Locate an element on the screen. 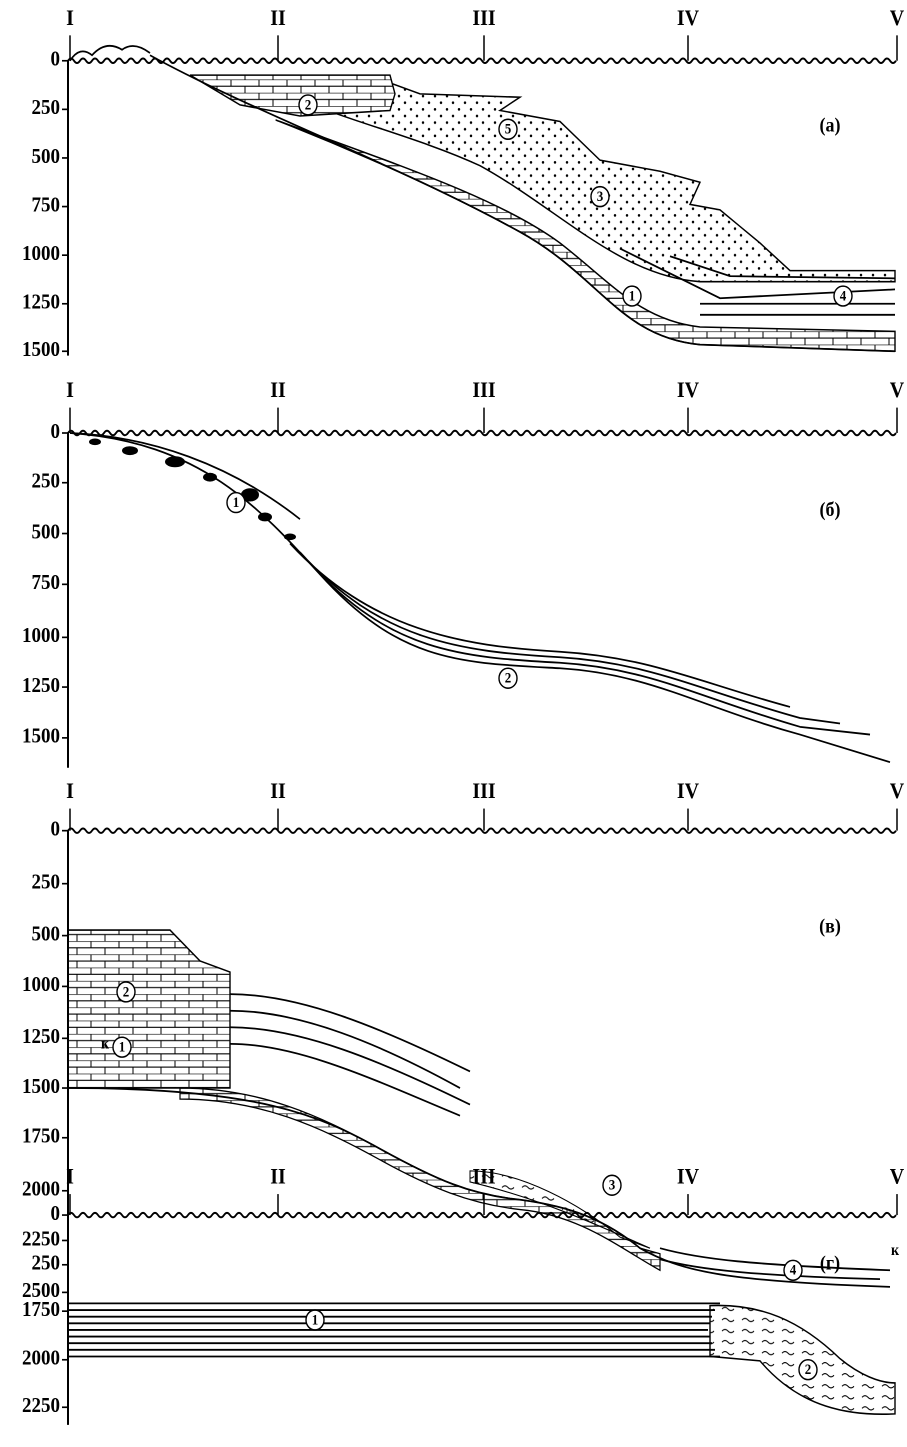 The height and width of the screenshot is (1447, 907). panel-label: (в) is located at coordinates (830, 927).